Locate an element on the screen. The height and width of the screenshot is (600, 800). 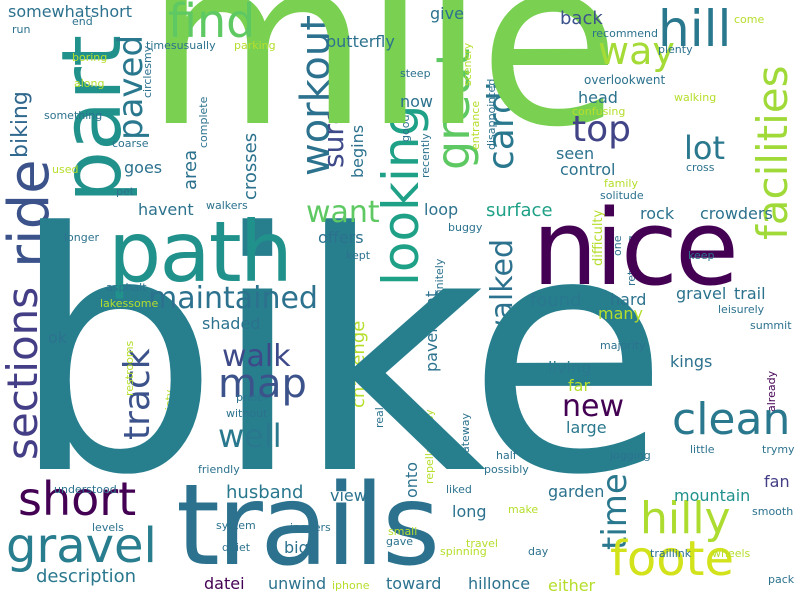
cloud-word: keep is located at coordinates (701, 255).